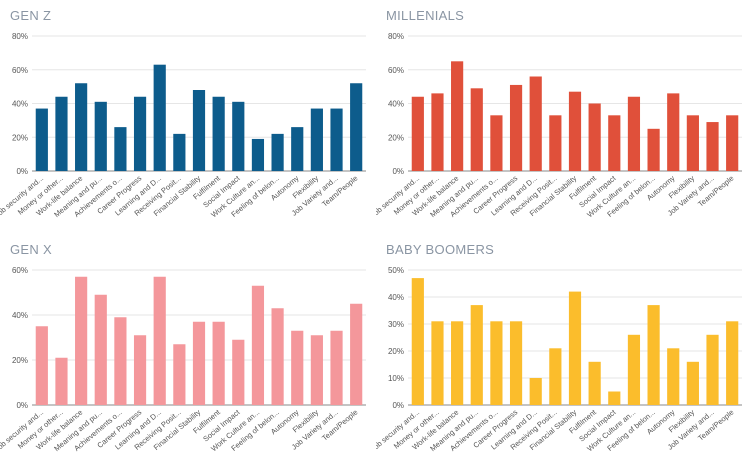 The height and width of the screenshot is (467, 752). What do you see at coordinates (31, 15) in the screenshot?
I see `chart-title: GEN Z` at bounding box center [31, 15].